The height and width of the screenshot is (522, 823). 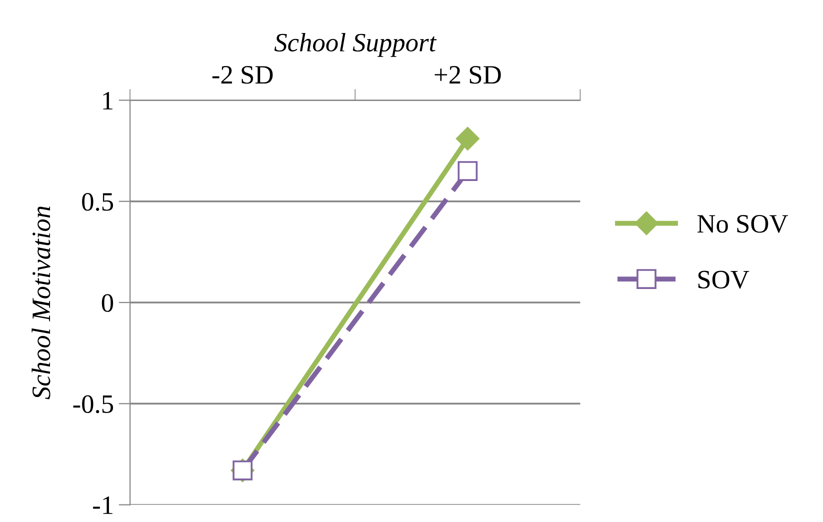 I want to click on point, so click(x=468, y=138).